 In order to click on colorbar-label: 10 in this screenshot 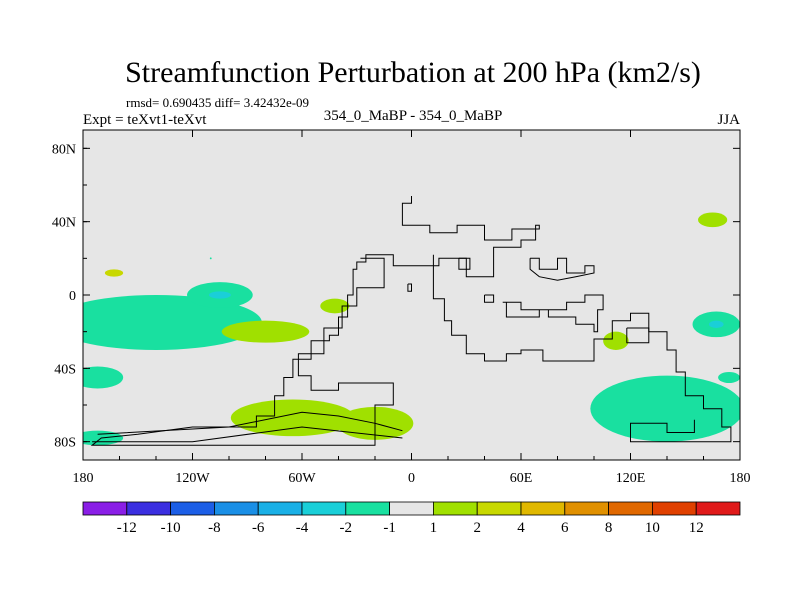, I will do `click(652, 528)`.